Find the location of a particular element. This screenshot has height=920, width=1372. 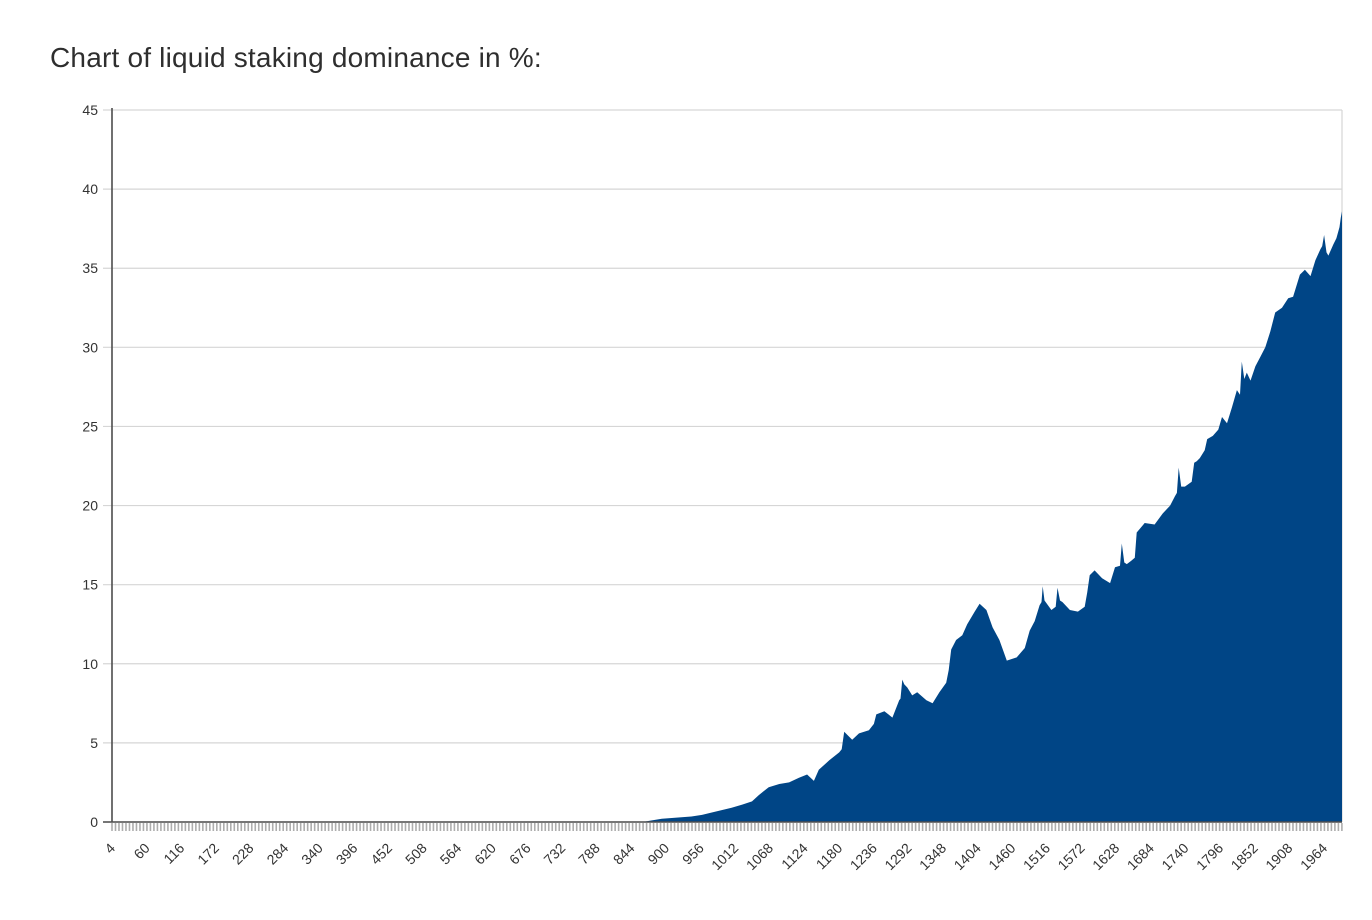

svg-text: 45 is located at coordinates (90, 110).